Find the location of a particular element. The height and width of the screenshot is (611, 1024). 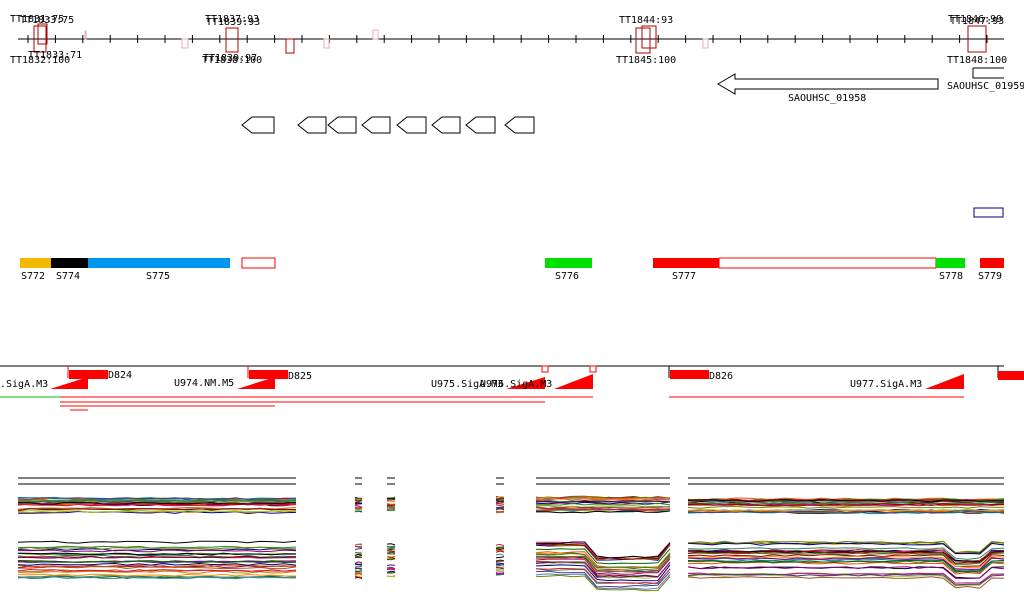

terminator-tt1845 is located at coordinates (649, 37).